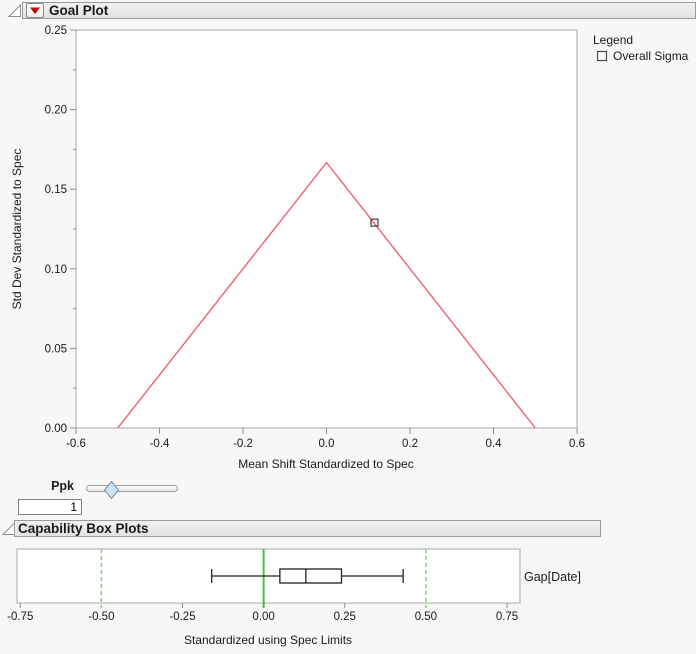  What do you see at coordinates (307, 528) in the screenshot?
I see `box-plots-header: Capability Box Plots` at bounding box center [307, 528].